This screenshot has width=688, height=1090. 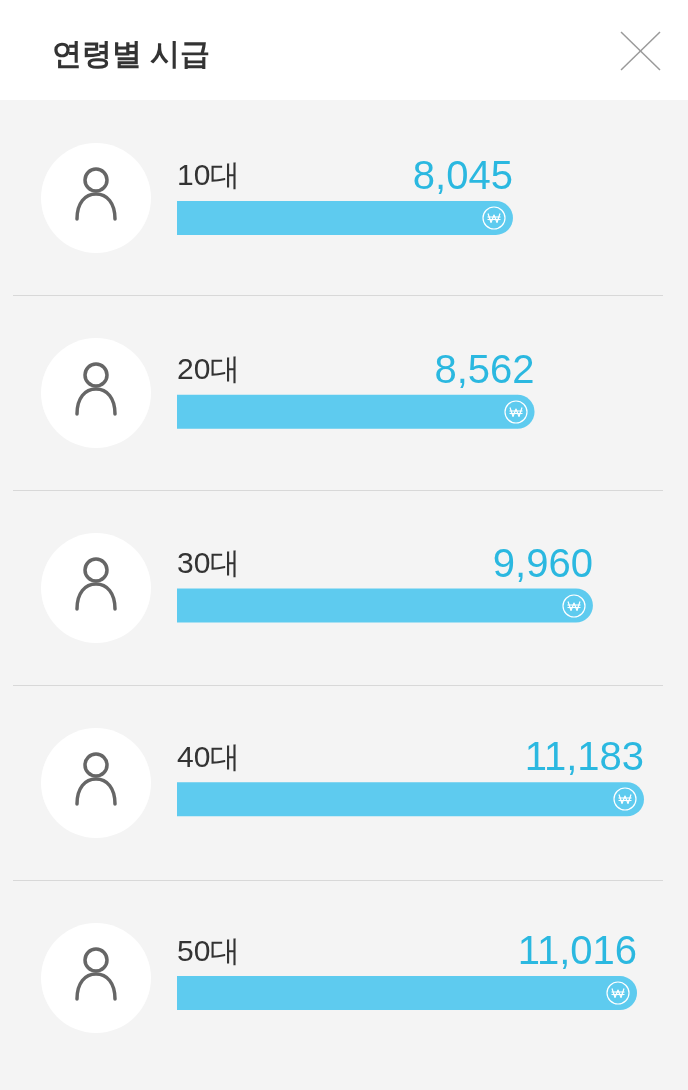 What do you see at coordinates (462, 174) in the screenshot?
I see `data-label: 8,045` at bounding box center [462, 174].